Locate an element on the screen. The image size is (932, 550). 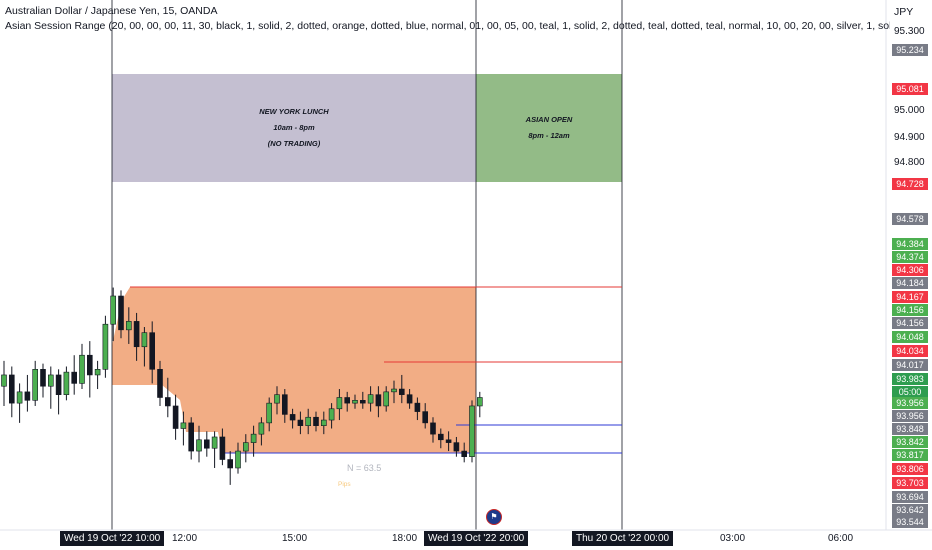
price-tag: 94.048 is located at coordinates (910, 337).